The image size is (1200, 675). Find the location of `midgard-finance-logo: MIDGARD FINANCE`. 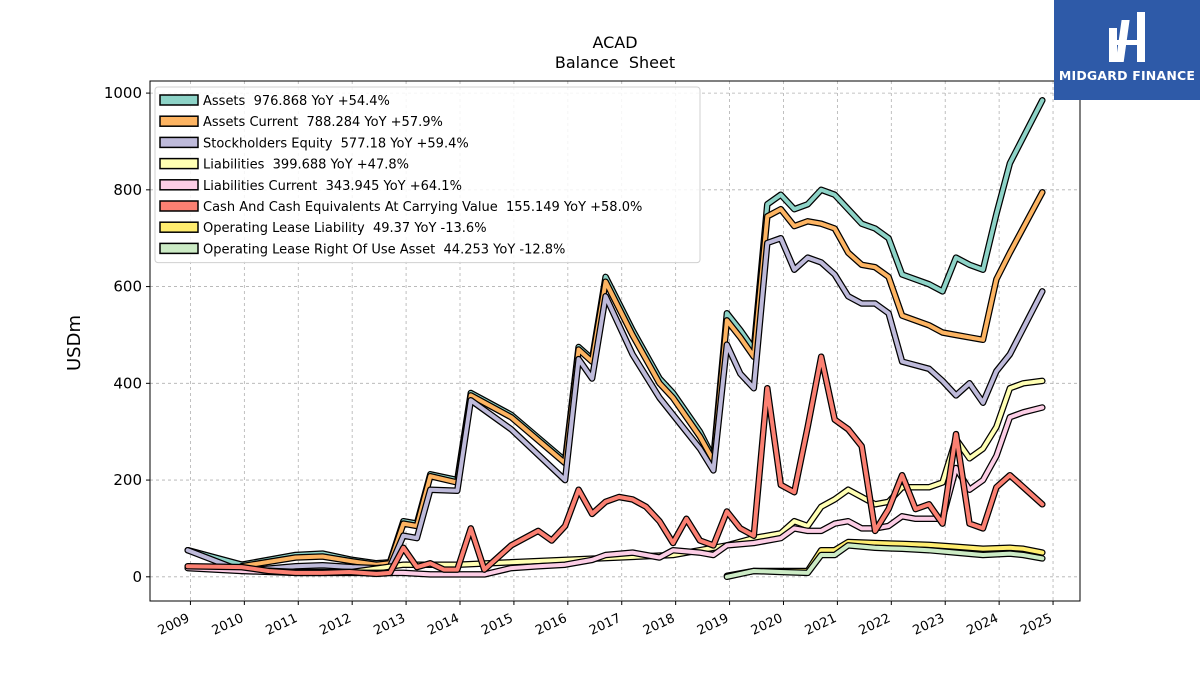

midgard-finance-logo: MIDGARD FINANCE is located at coordinates (1127, 50).